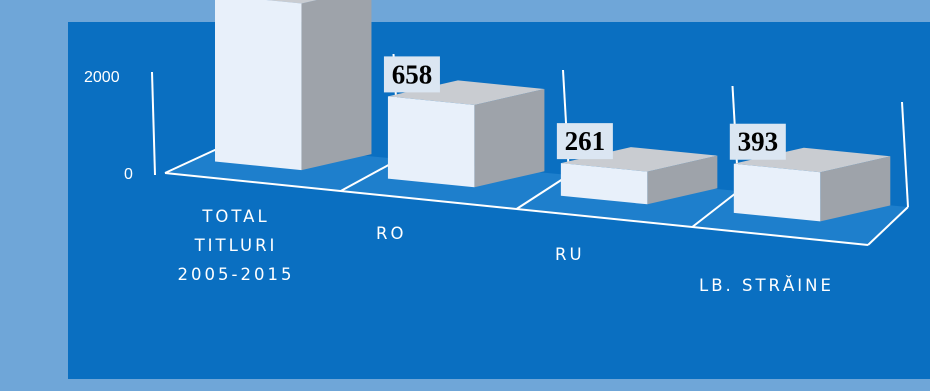 This screenshot has width=930, height=391. Describe the element at coordinates (235, 216) in the screenshot. I see `category-label-total-line1: TOTAL` at that location.